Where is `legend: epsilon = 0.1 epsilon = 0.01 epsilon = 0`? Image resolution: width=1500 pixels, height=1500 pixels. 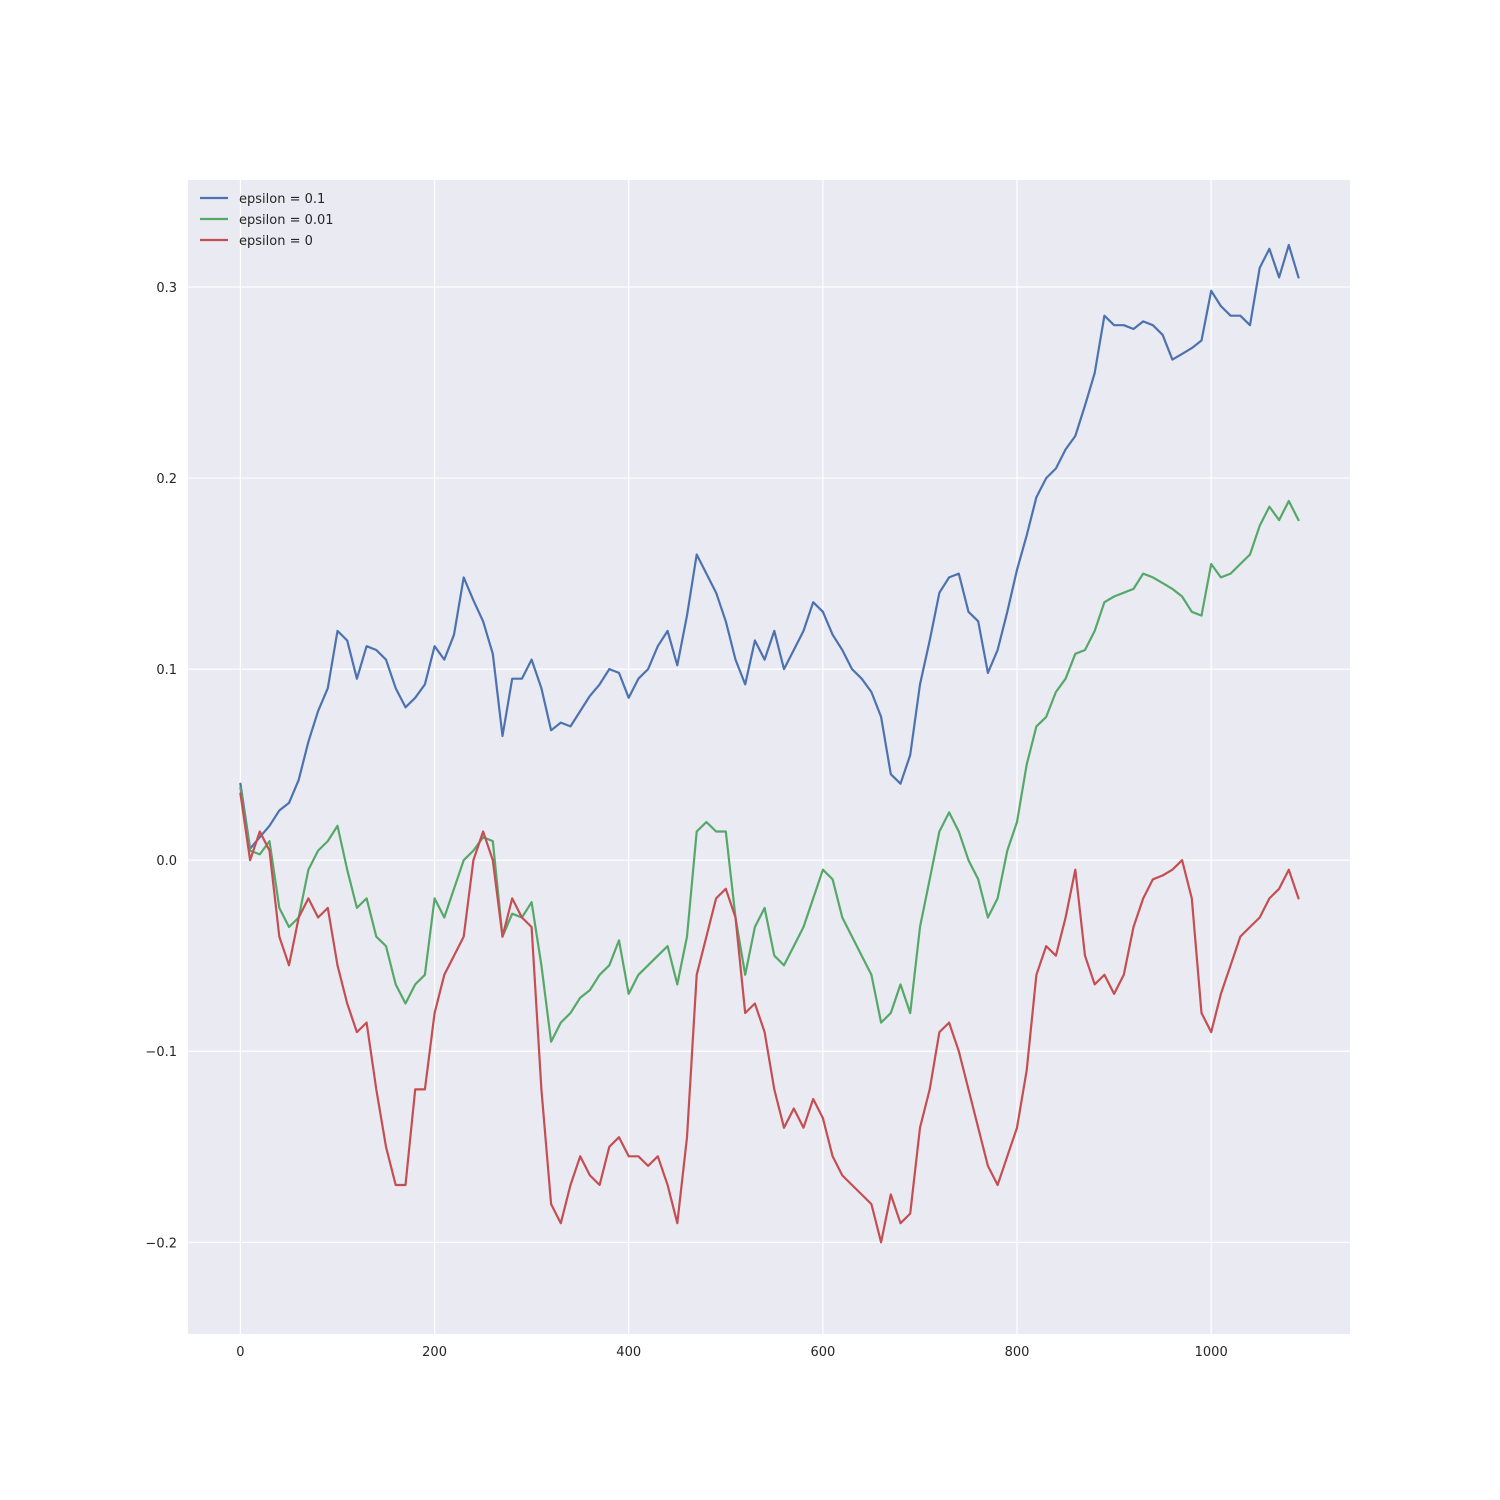 legend: epsilon = 0.1 epsilon = 0.01 epsilon = 0 is located at coordinates (267, 220).